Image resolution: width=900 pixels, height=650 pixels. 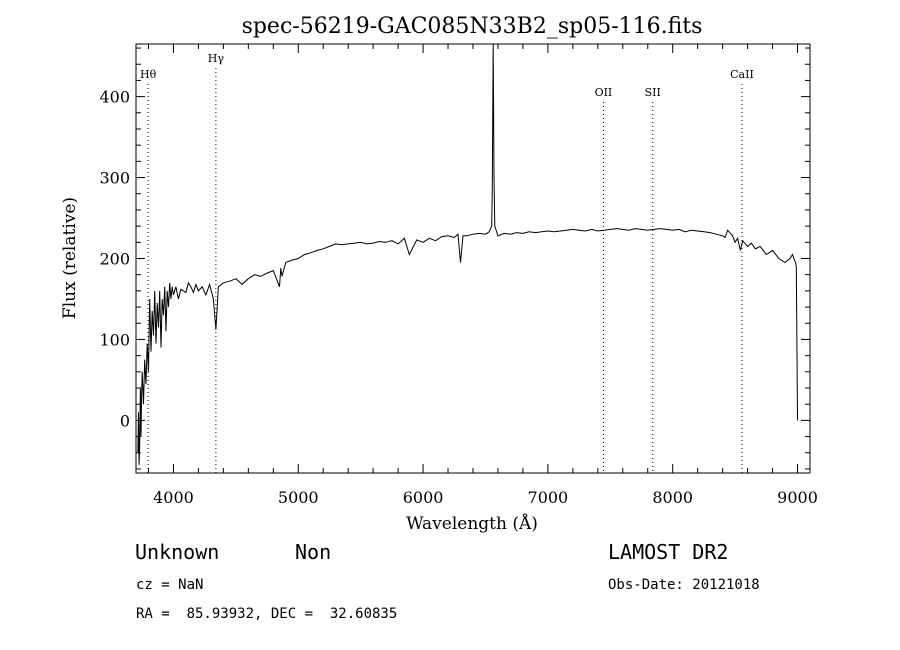 I want to click on x-tick-label: 5000, so click(x=298, y=497).